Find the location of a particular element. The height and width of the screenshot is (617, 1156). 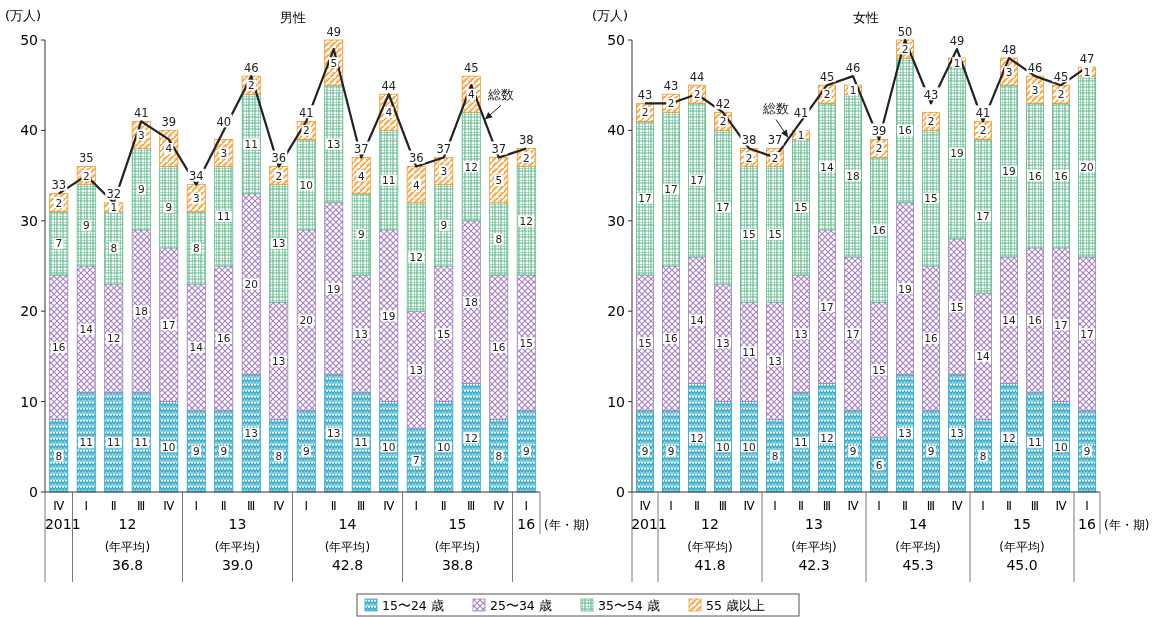

y-tick-label: 40 is located at coordinates (29, 130).